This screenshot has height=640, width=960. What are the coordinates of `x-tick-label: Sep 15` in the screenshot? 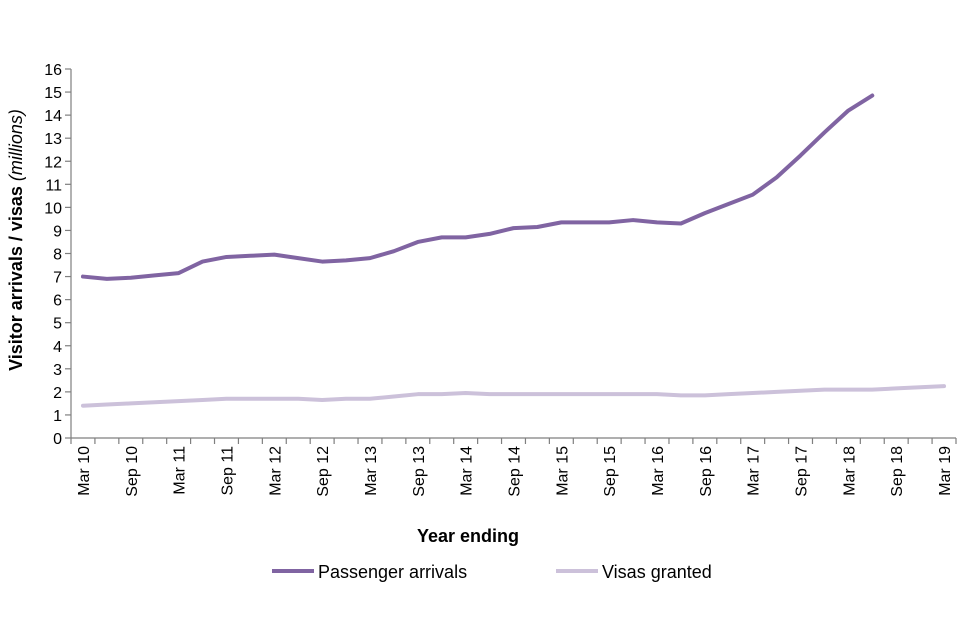 It's located at (610, 471).